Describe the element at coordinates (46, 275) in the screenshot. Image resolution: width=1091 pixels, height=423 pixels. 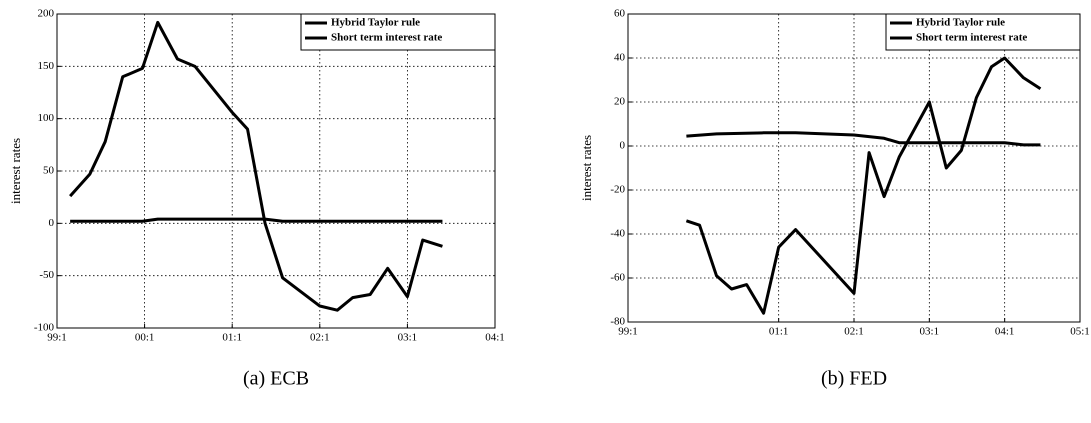
I see `y-tick-label: -50` at that location.